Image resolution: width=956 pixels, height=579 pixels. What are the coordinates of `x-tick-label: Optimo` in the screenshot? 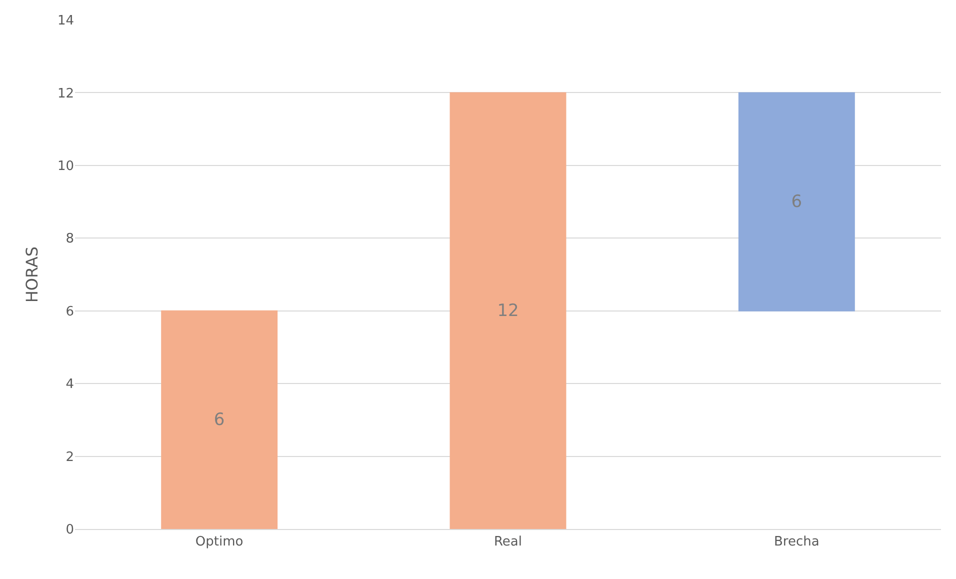 It's located at (219, 542).